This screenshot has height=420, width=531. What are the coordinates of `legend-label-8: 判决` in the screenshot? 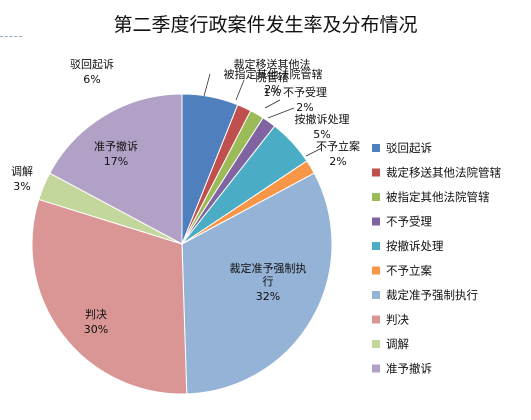 It's located at (397, 320).